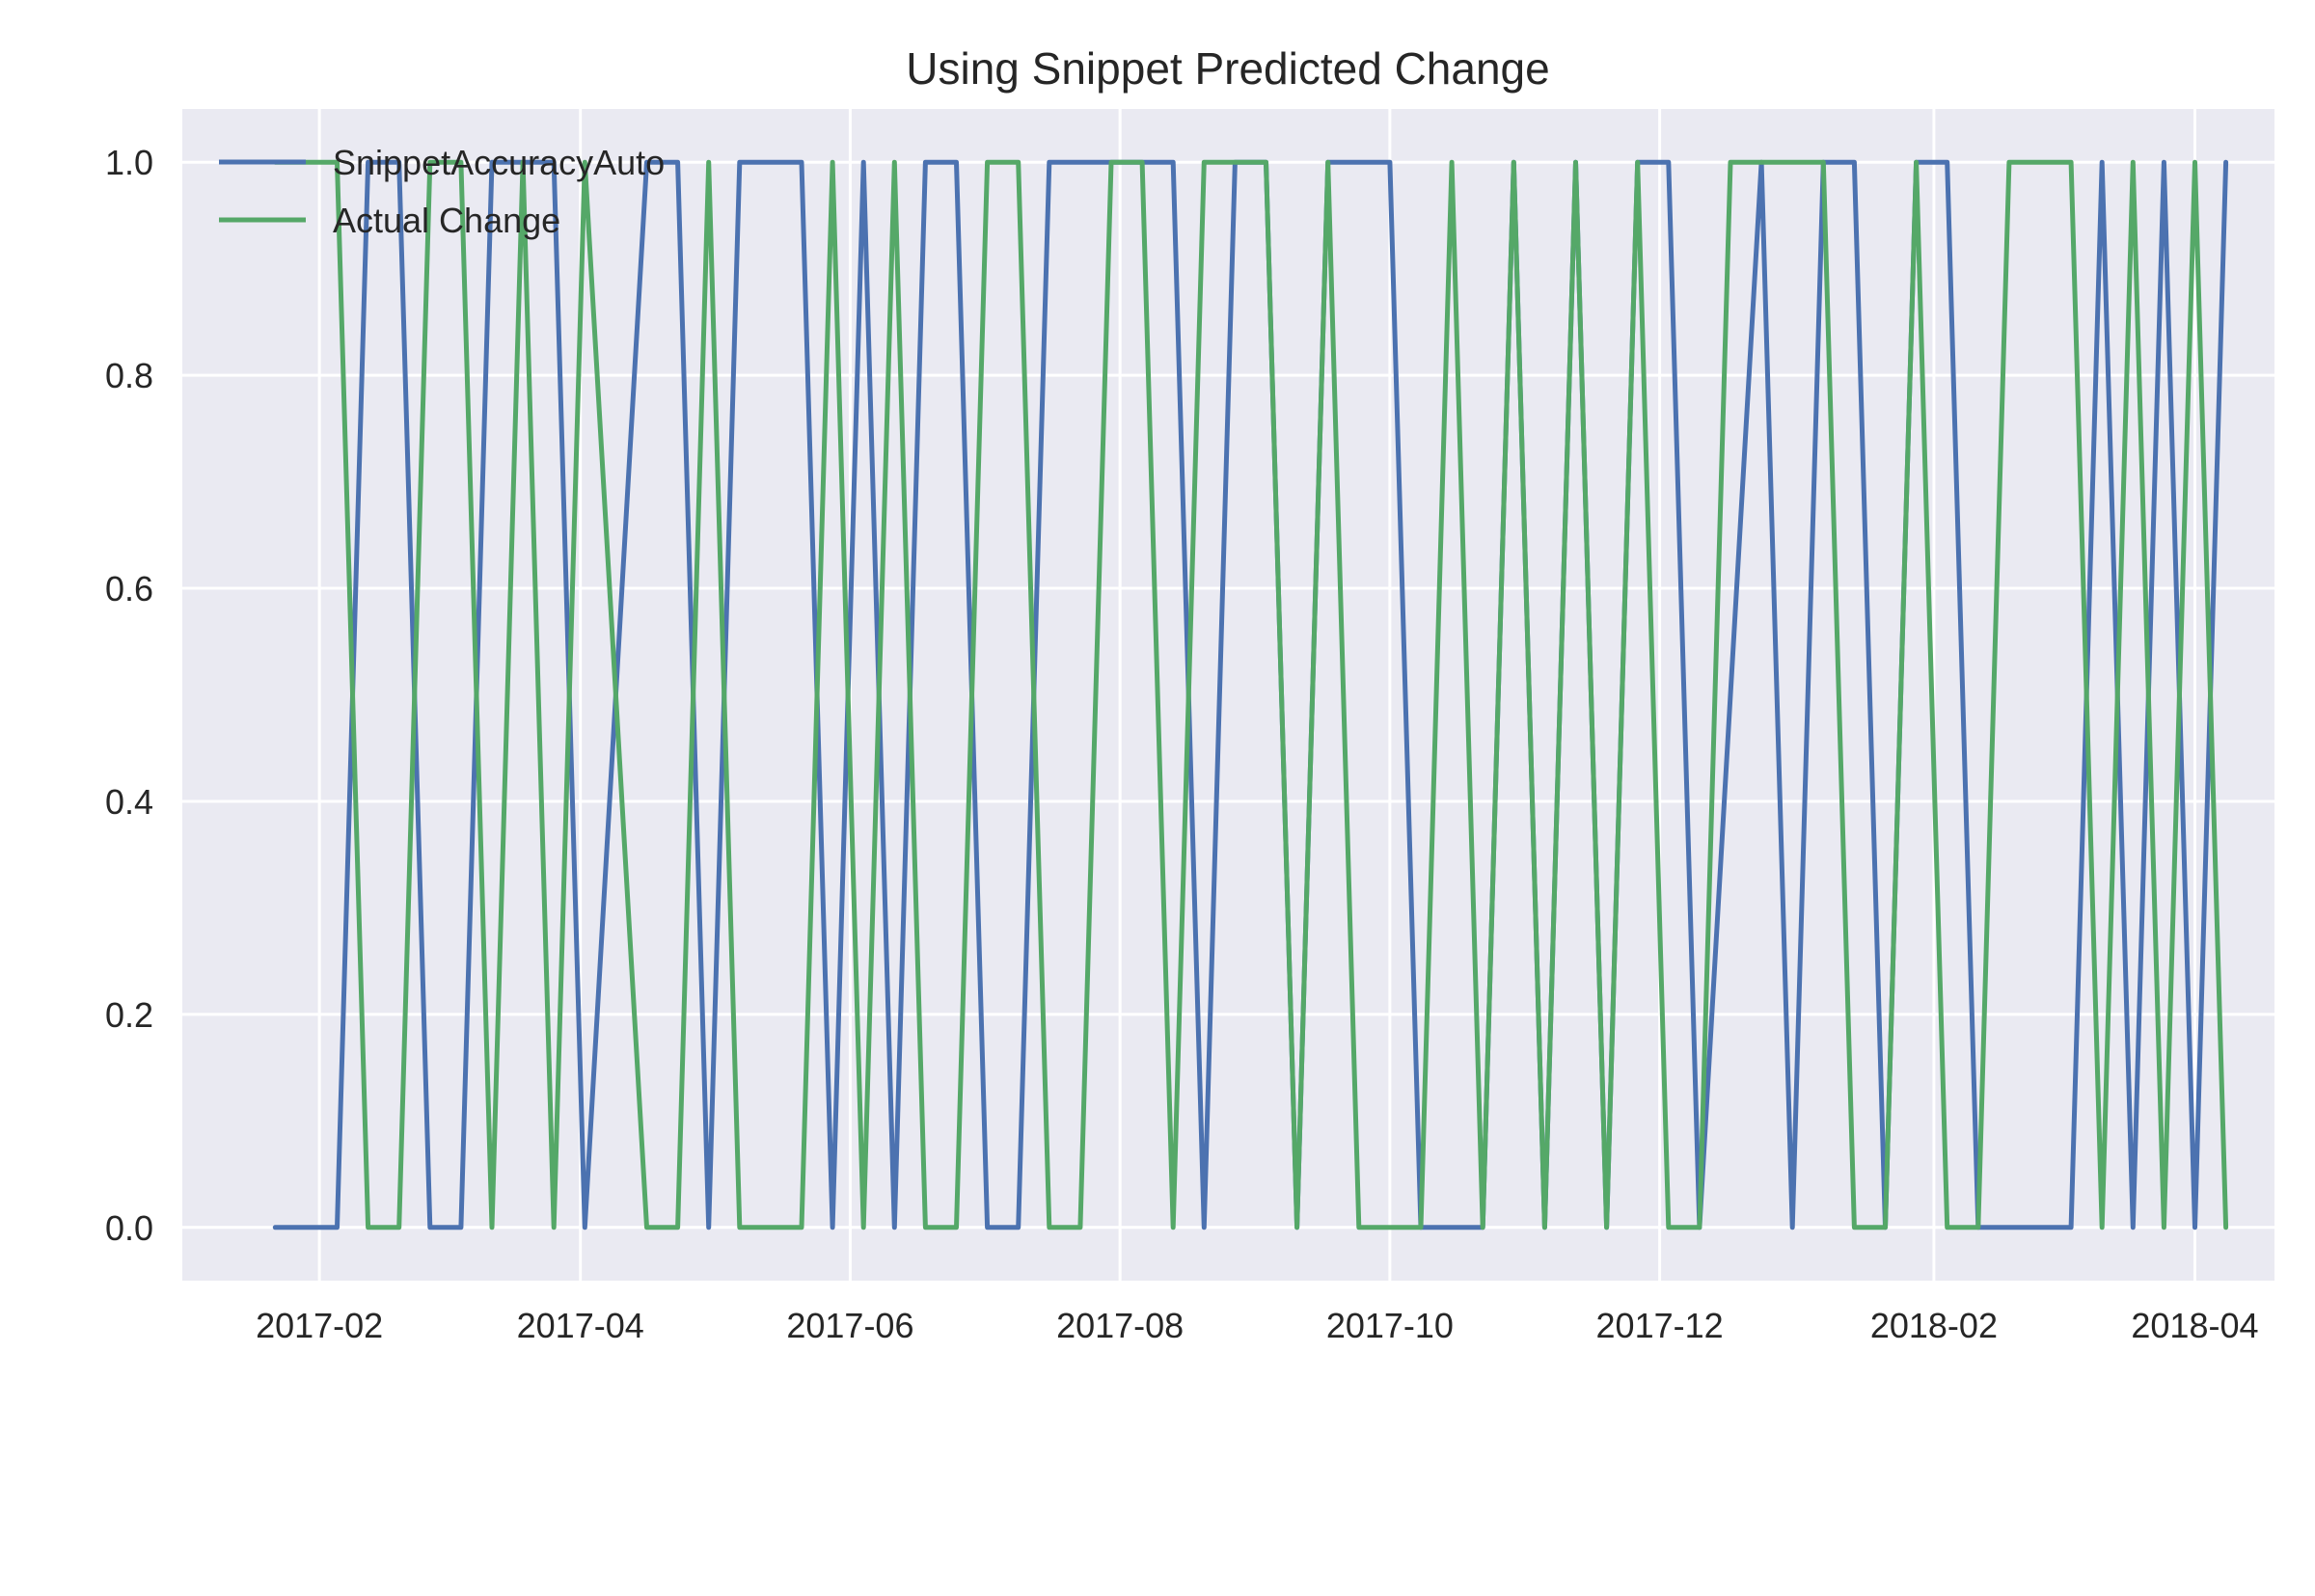  Describe the element at coordinates (129, 589) in the screenshot. I see `y-tick-label: 0.6` at that location.